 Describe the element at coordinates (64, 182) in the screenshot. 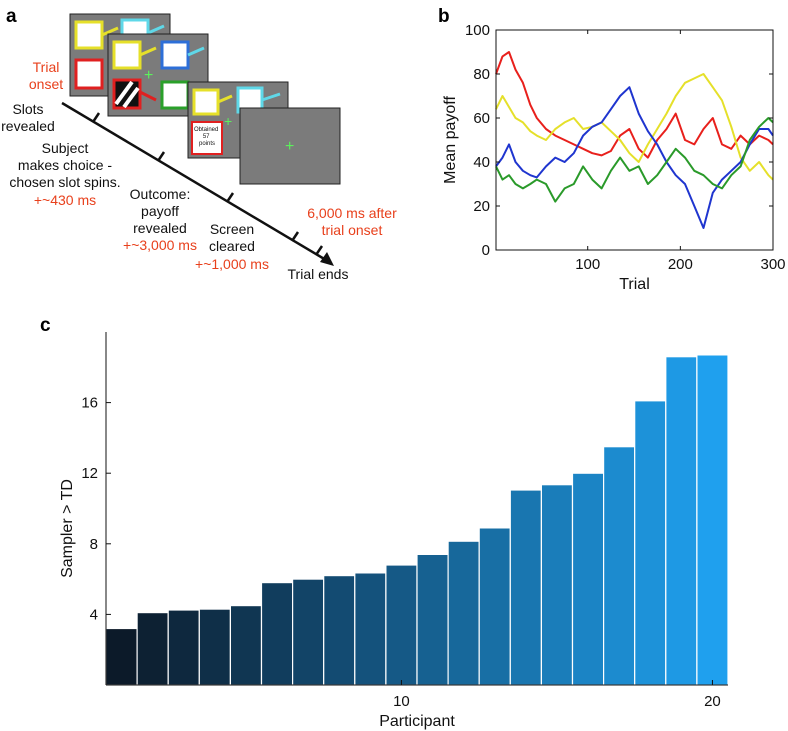

I see `event-line: chosen slot spins.` at that location.